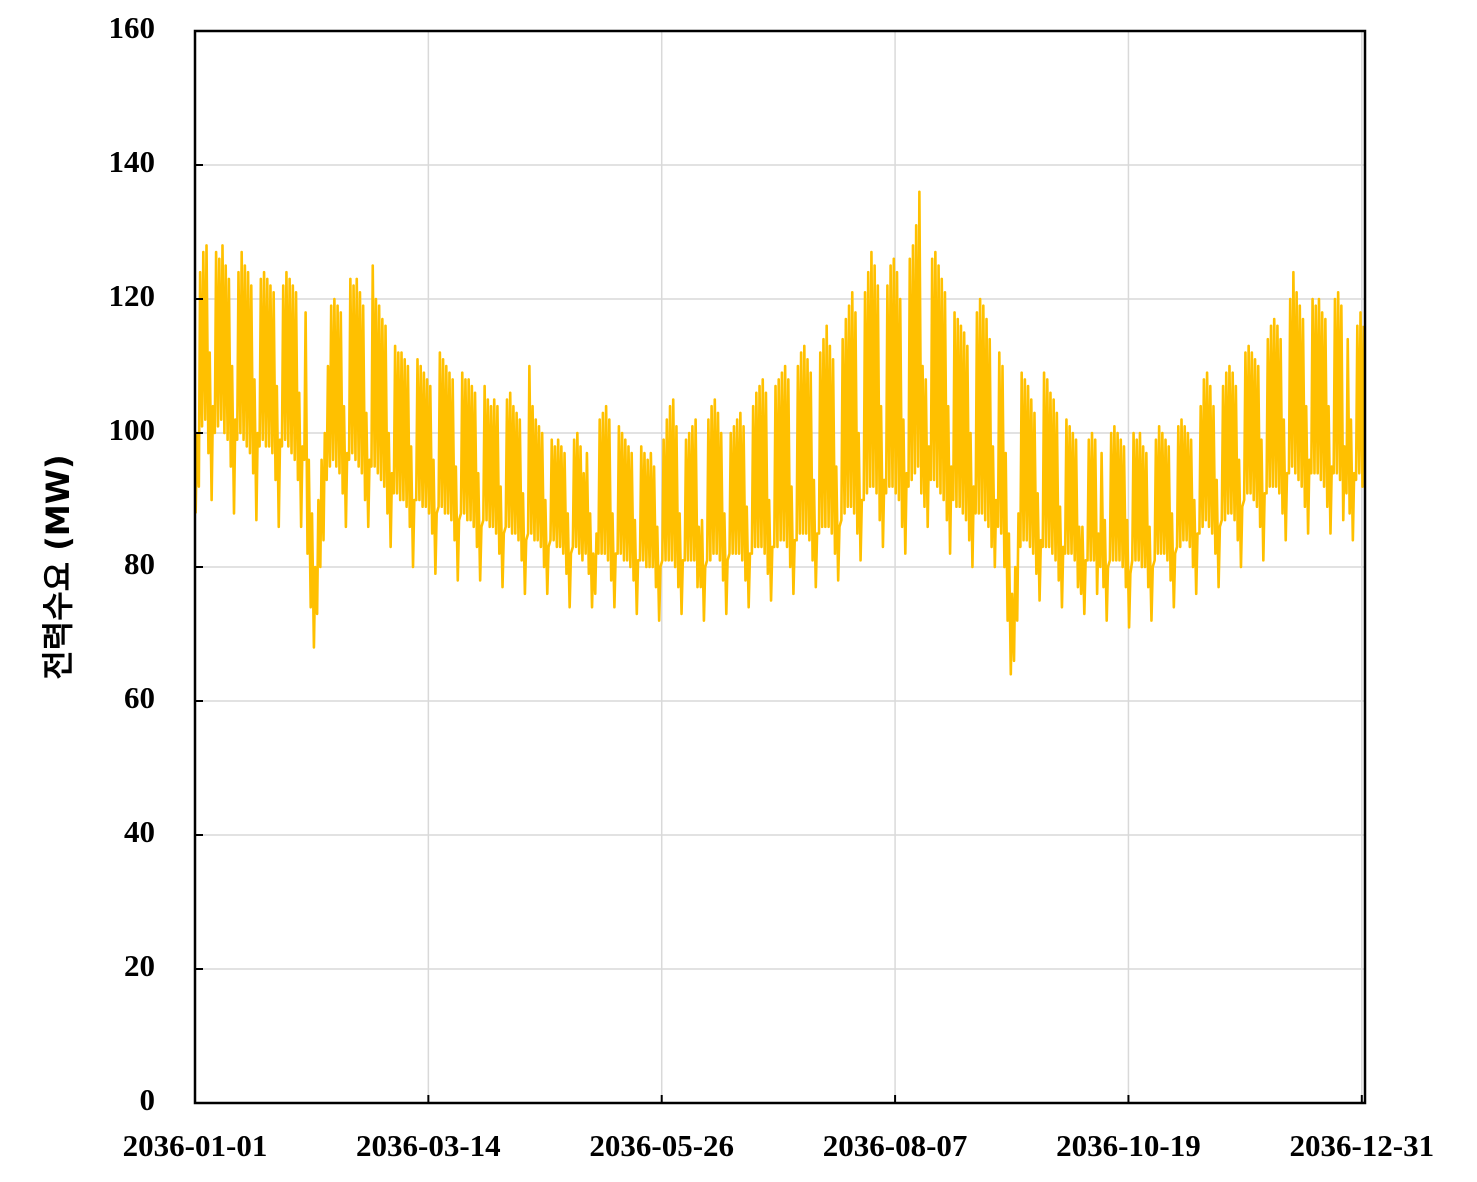 The height and width of the screenshot is (1182, 1477). What do you see at coordinates (1361, 1145) in the screenshot?
I see `x-tick-label: 2036-12-31` at bounding box center [1361, 1145].